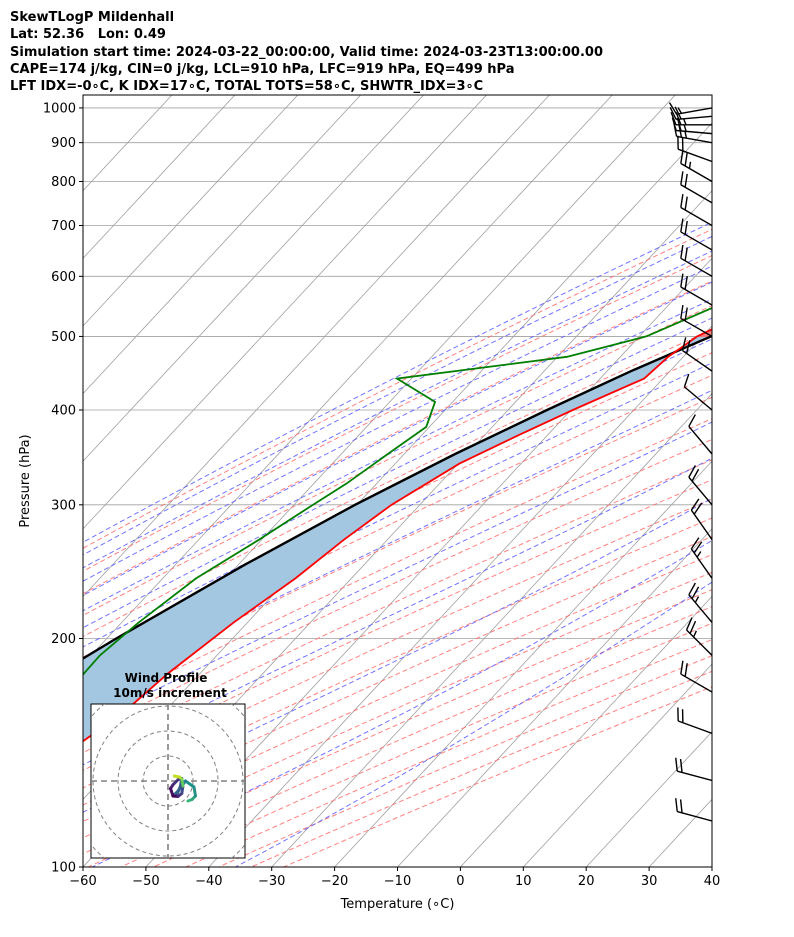  What do you see at coordinates (63, 226) in the screenshot?
I see `y-tick-label: 700` at bounding box center [63, 226].